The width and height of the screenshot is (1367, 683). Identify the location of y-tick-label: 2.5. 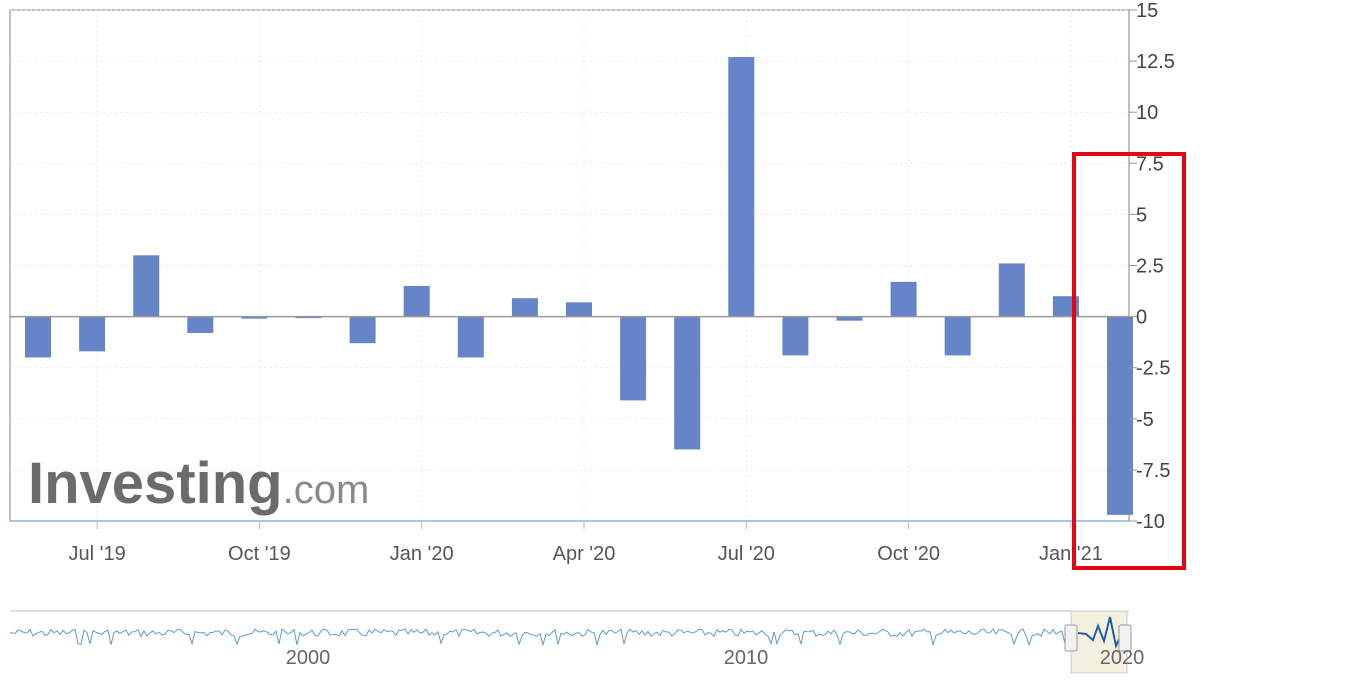
(1150, 267).